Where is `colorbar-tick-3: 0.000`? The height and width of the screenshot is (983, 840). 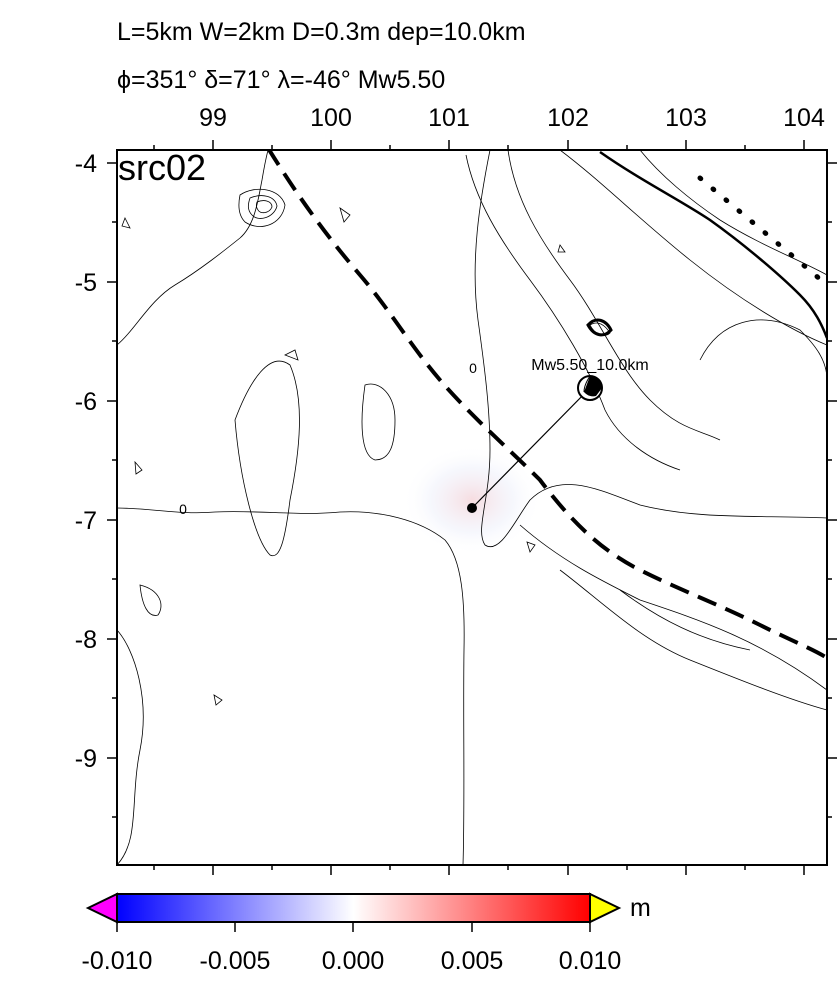 colorbar-tick-3: 0.000 is located at coordinates (353, 961).